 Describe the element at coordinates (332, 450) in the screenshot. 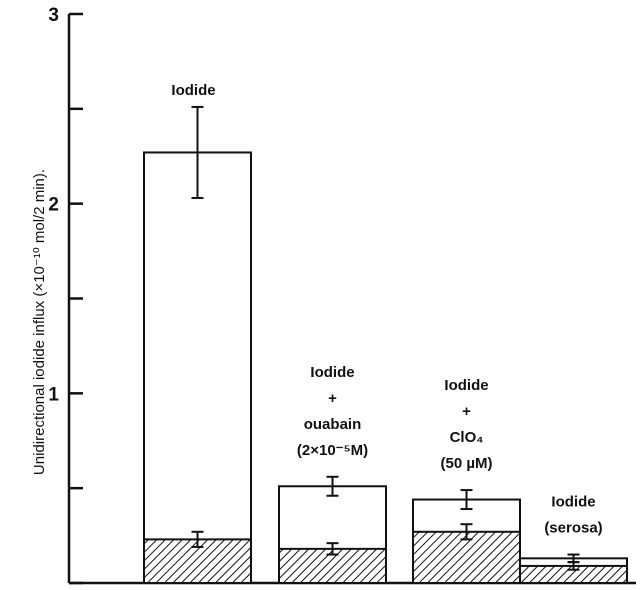

I see `bar-label-1-3: (2×10⁻⁵M)` at that location.